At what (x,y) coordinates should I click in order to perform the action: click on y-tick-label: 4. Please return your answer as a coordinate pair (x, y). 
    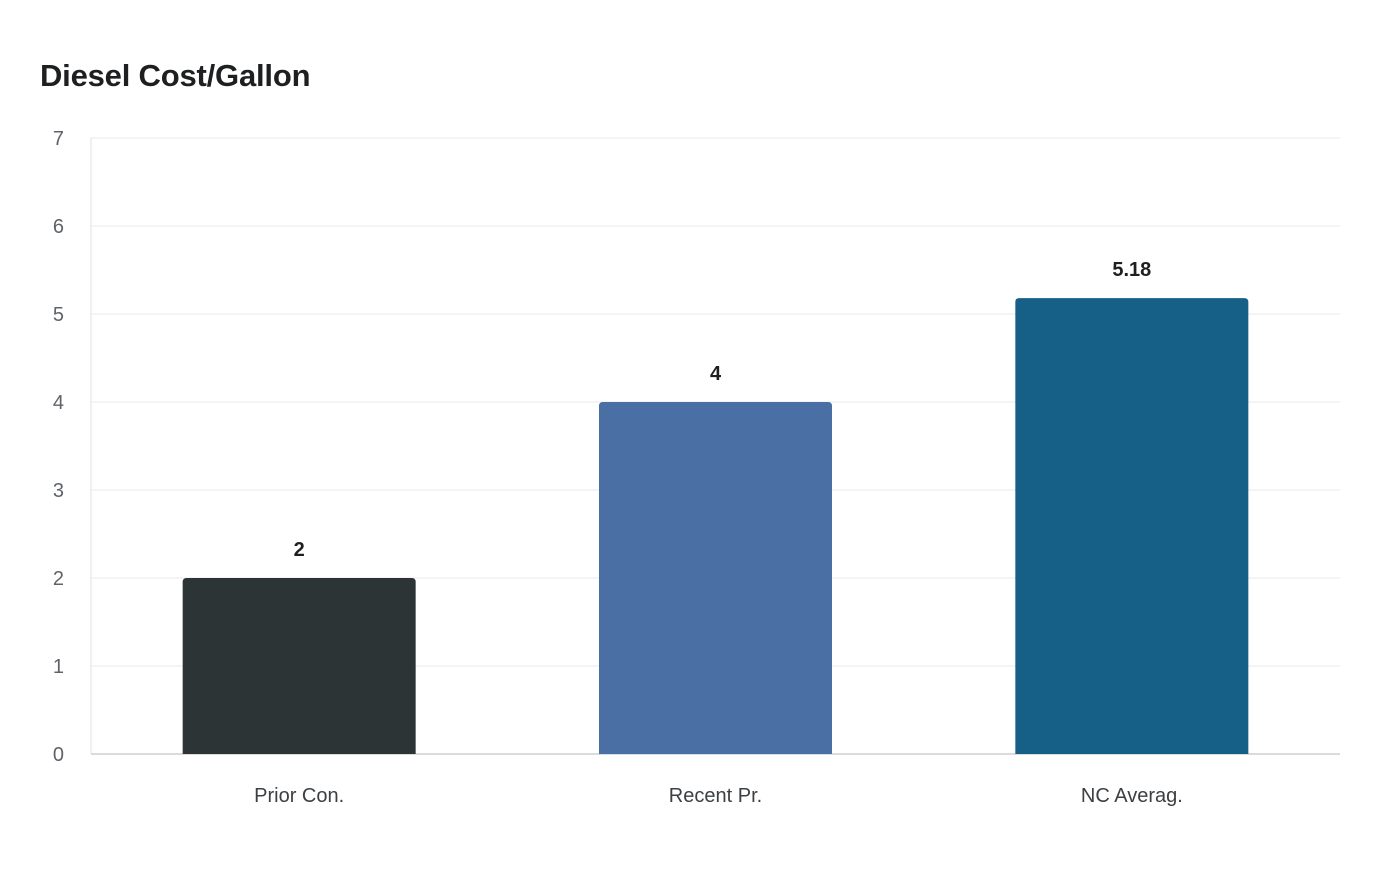
    Looking at the image, I should click on (58, 403).